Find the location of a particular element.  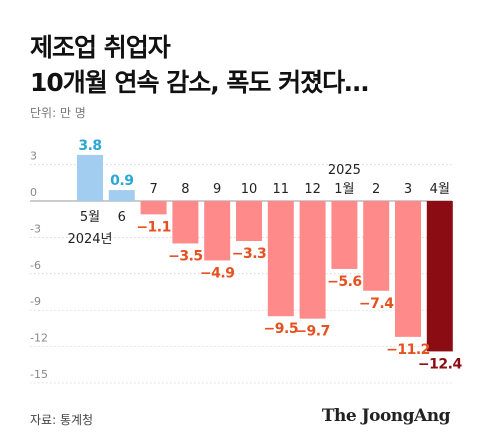

value-label: −12.4 is located at coordinates (440, 364).